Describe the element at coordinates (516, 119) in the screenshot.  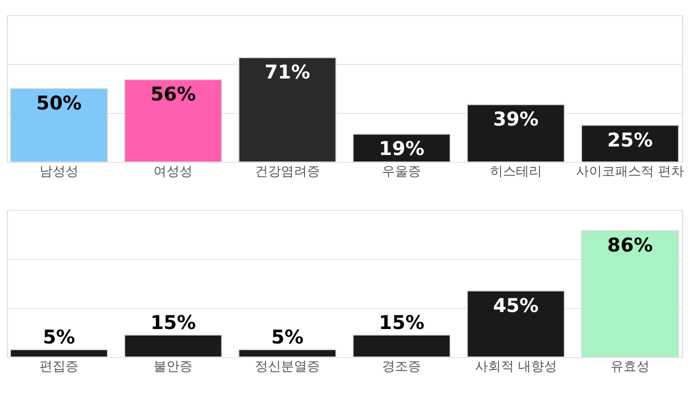
I see `data-label: 39%` at that location.